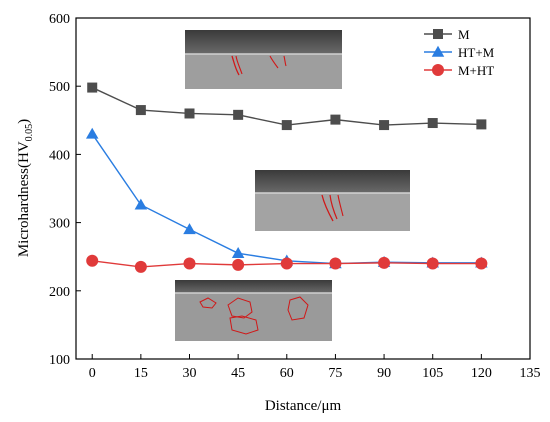  What do you see at coordinates (476, 70) in the screenshot?
I see `legend-label-m-ht: M+HT` at bounding box center [476, 70].